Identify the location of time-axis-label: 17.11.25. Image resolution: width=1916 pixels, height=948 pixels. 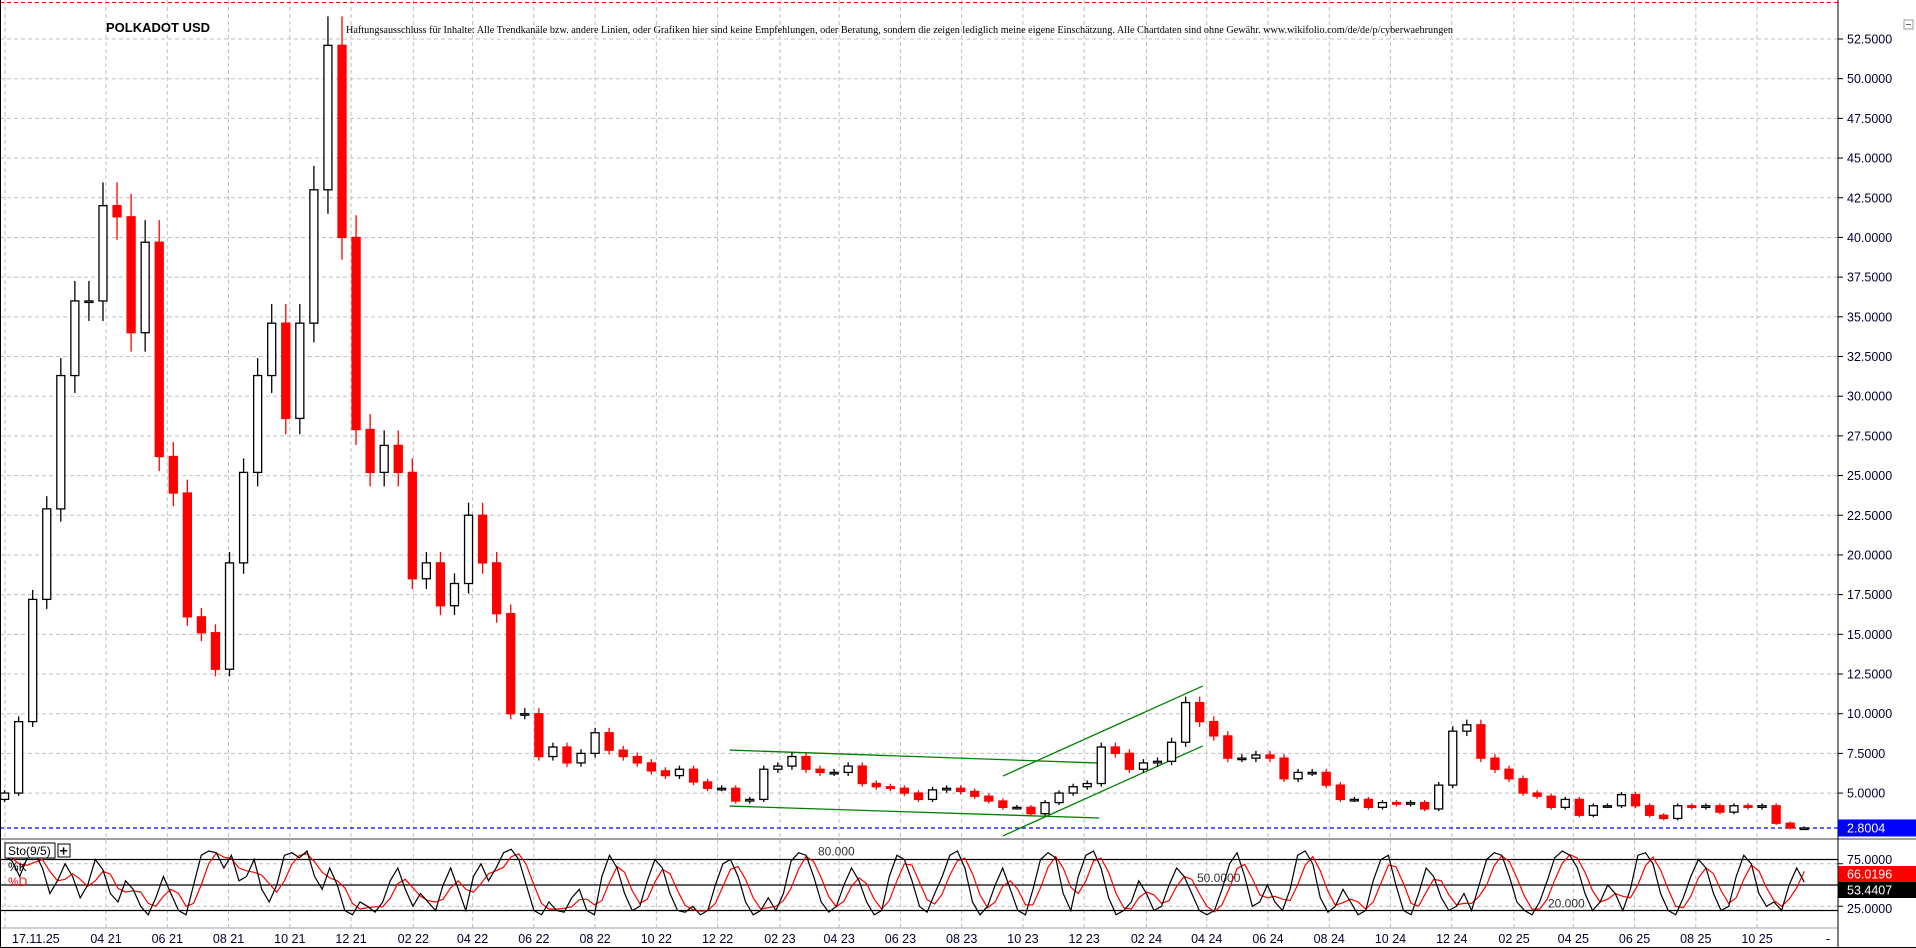
(36, 939).